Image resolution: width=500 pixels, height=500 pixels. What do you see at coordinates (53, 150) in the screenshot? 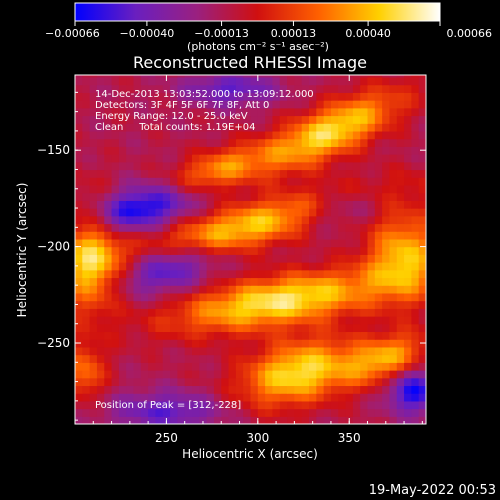
I see `y-tick-label: −150` at bounding box center [53, 150].